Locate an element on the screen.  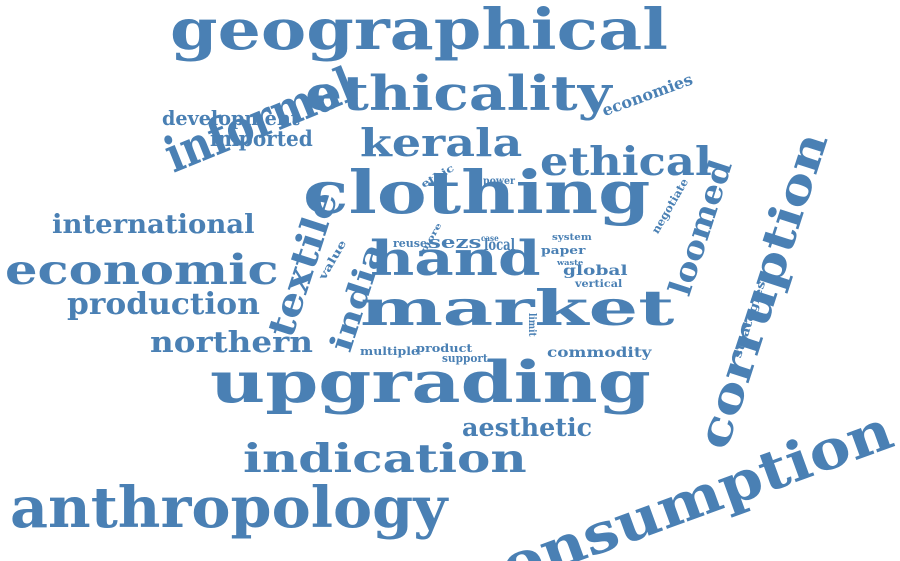
word-commodity: commodity is located at coordinates (599, 353).